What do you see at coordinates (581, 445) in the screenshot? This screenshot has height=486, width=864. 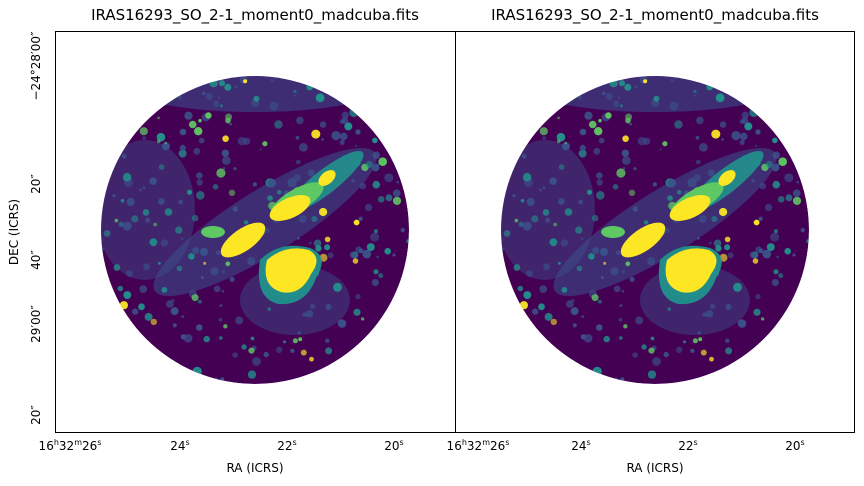 I see `x-tick-label: 24s` at bounding box center [581, 445].